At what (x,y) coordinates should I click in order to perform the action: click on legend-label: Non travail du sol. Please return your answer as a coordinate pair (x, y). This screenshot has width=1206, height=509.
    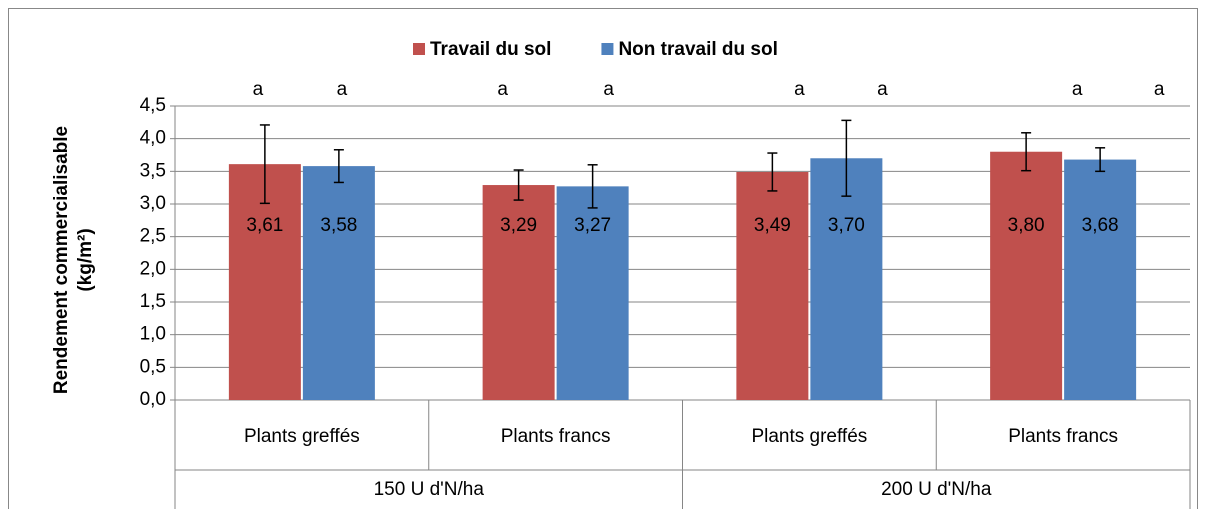
    Looking at the image, I should click on (697, 49).